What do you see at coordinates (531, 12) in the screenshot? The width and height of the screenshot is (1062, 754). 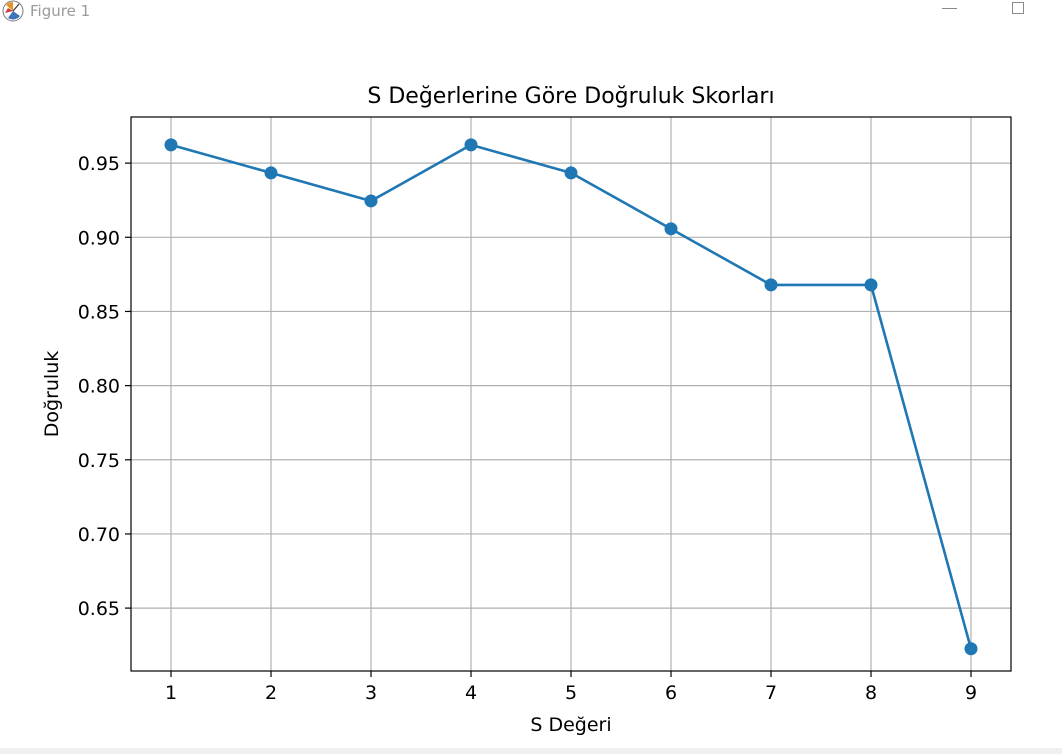 I see `title-bar: Figure 1` at bounding box center [531, 12].